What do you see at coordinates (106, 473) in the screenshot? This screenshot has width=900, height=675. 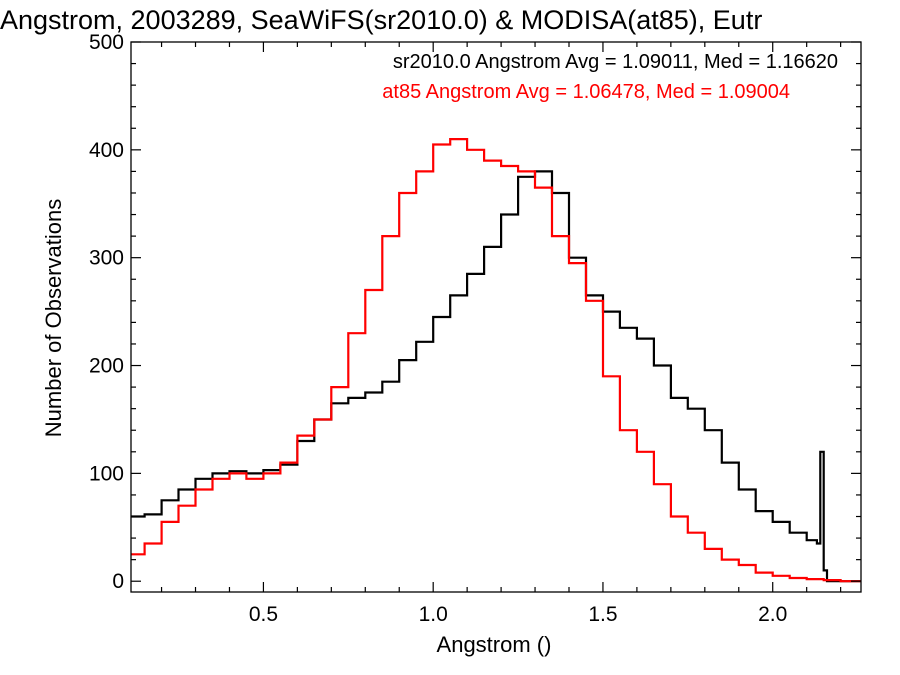 I see `y-tick-label: 100` at bounding box center [106, 473].